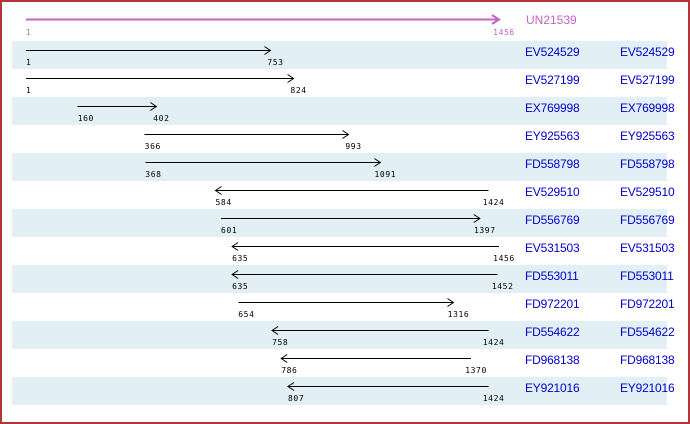 The width and height of the screenshot is (690, 424). I want to click on reference-arrow-icon, so click(263, 19).